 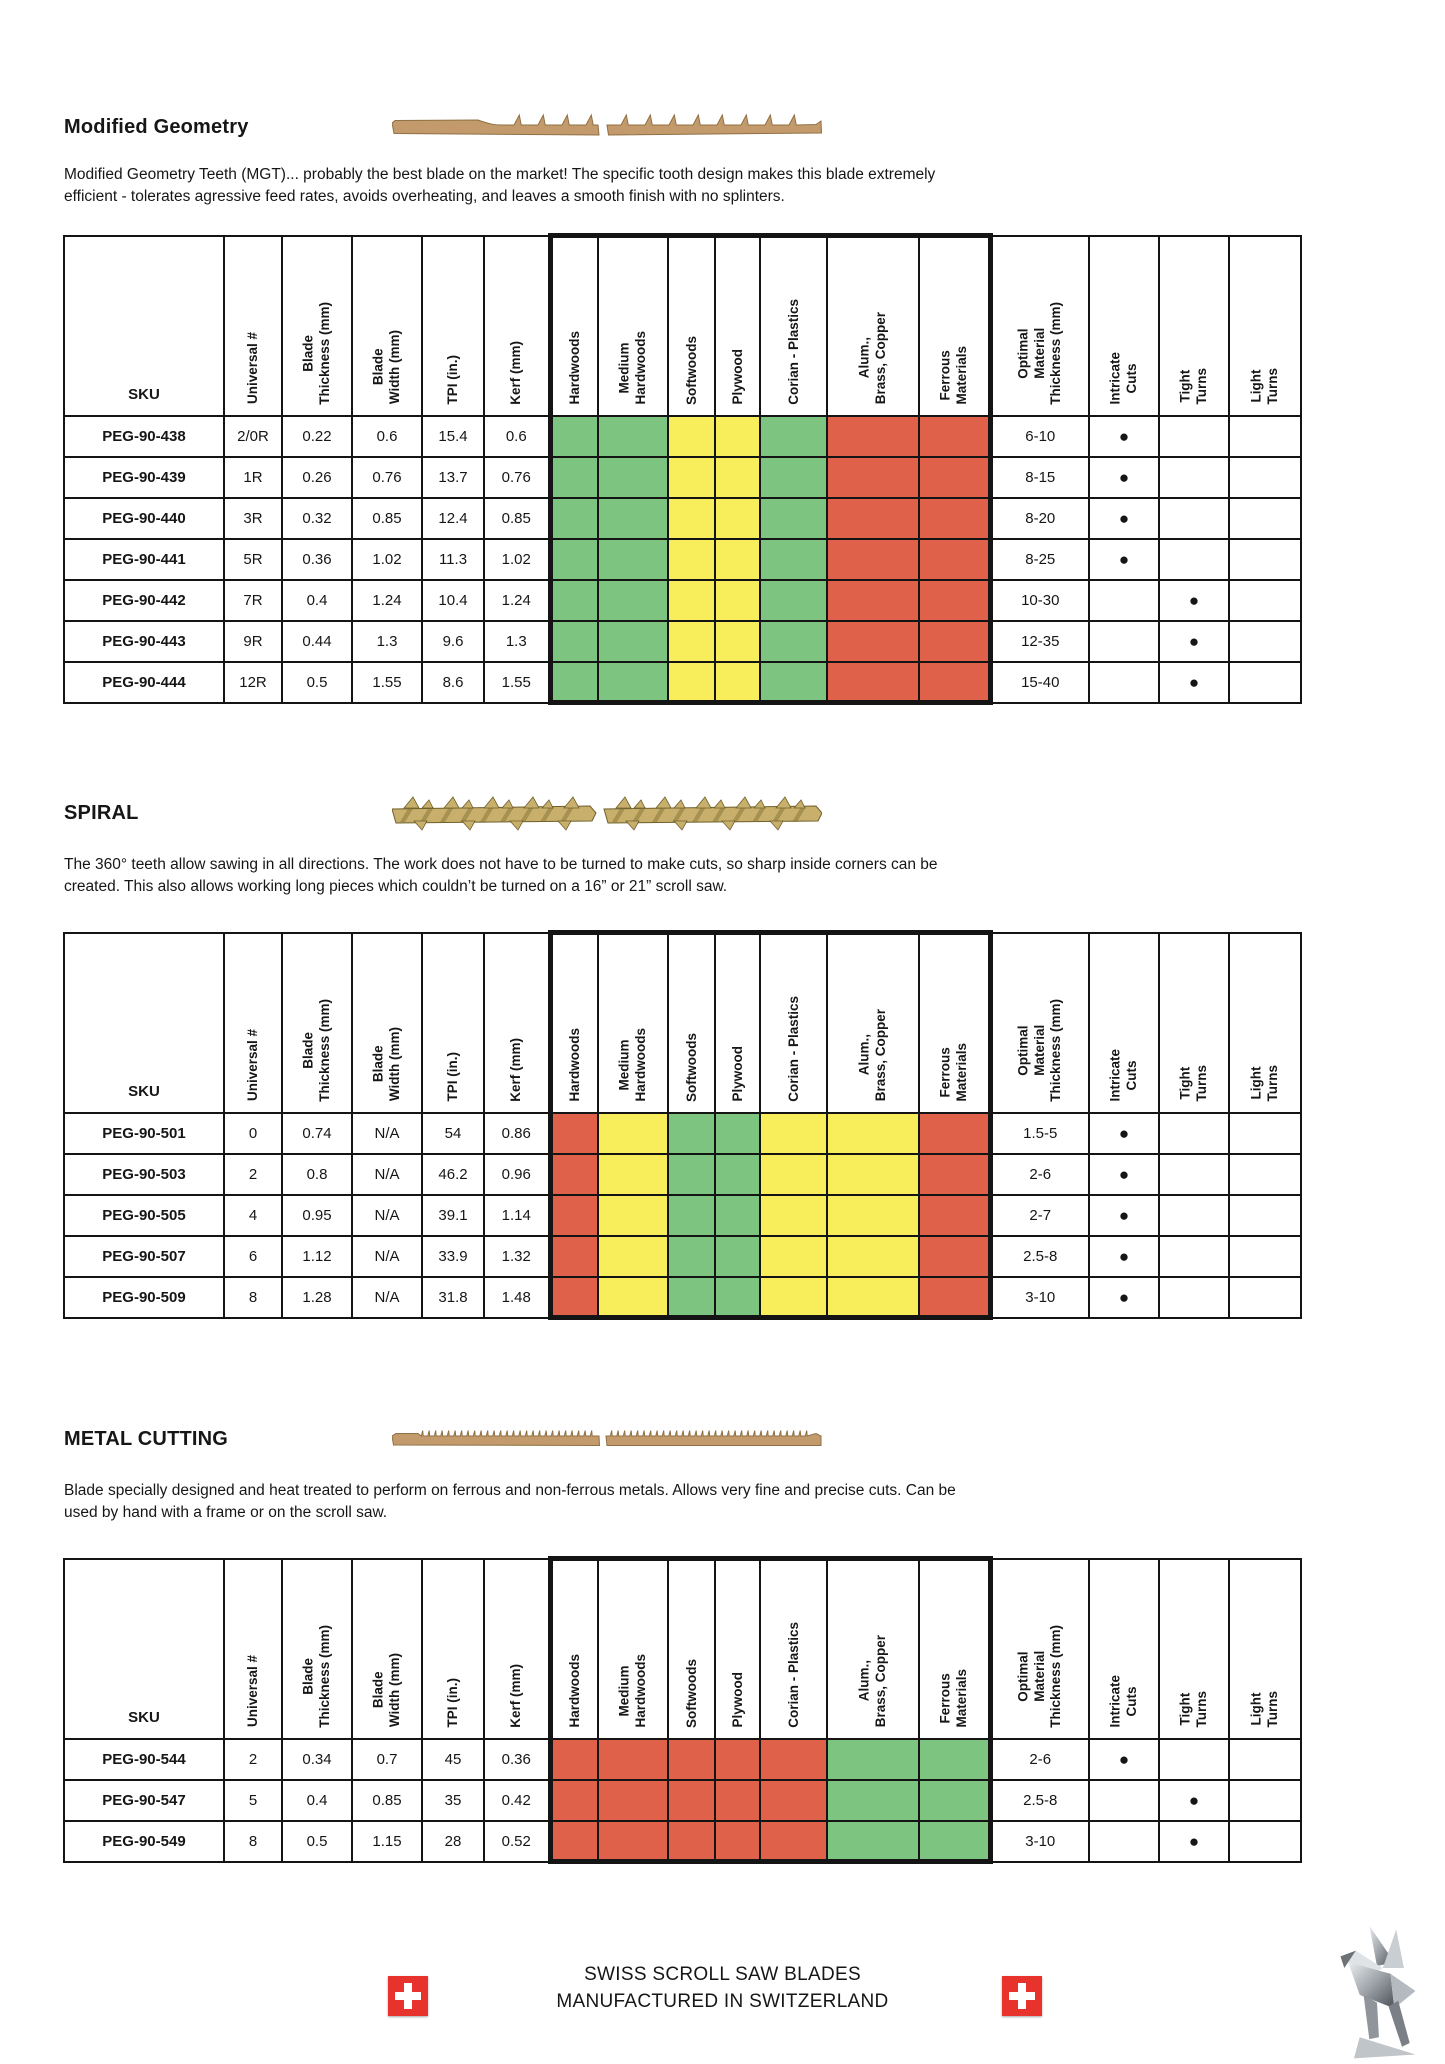 What do you see at coordinates (517, 477) in the screenshot?
I see `cell-kerf_mm: 0.76` at bounding box center [517, 477].